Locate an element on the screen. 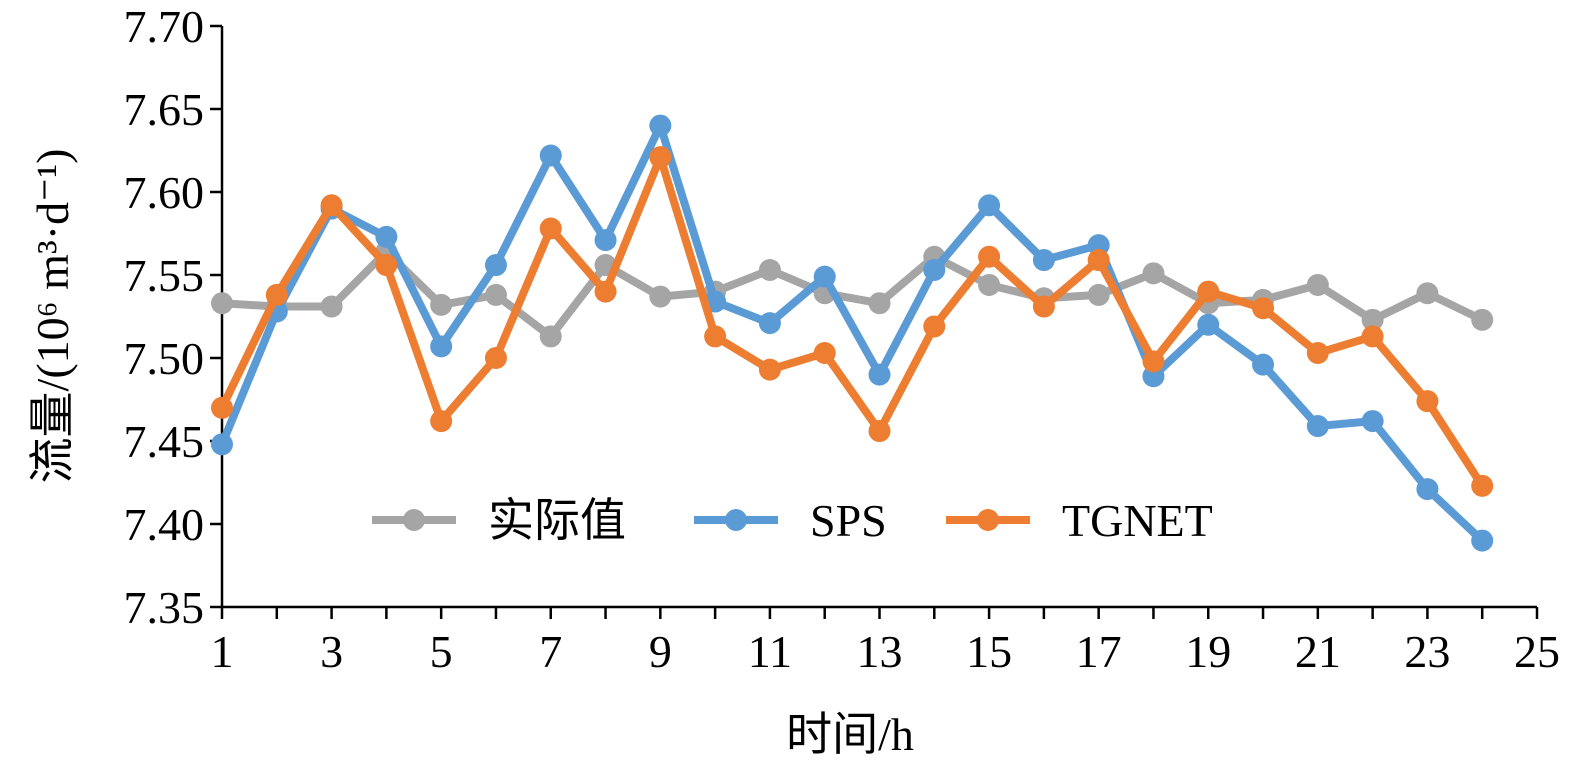 This screenshot has height=777, width=1575. legend-item: 实际值 is located at coordinates (499, 520).